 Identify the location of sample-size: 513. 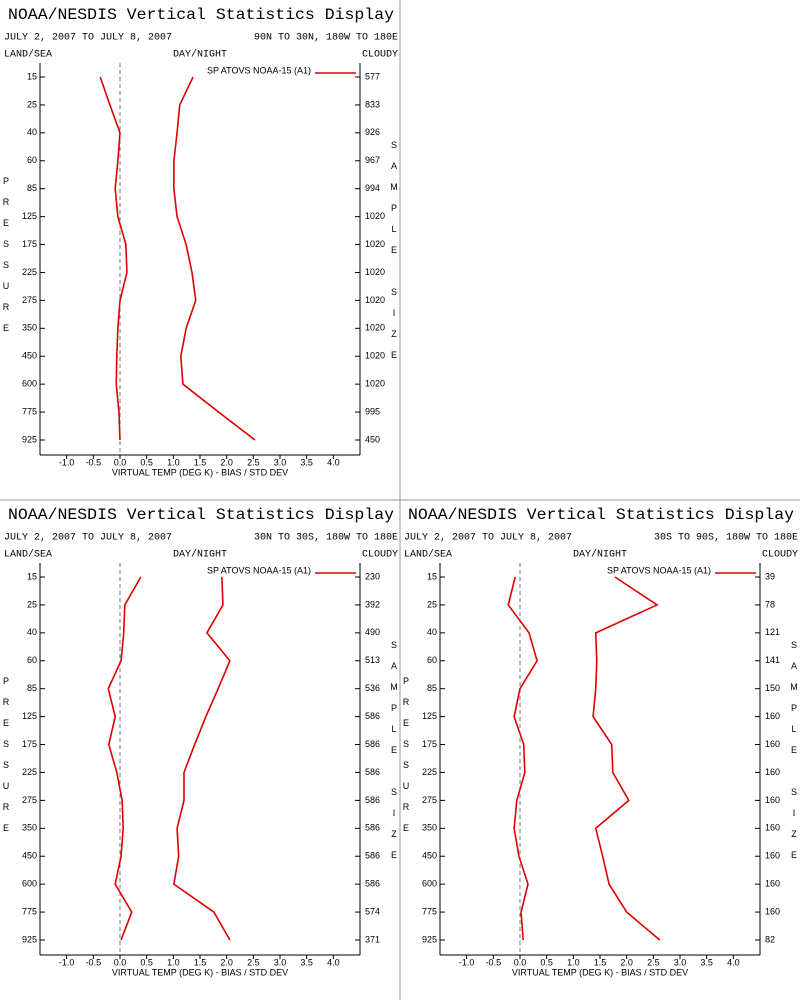
(372, 660).